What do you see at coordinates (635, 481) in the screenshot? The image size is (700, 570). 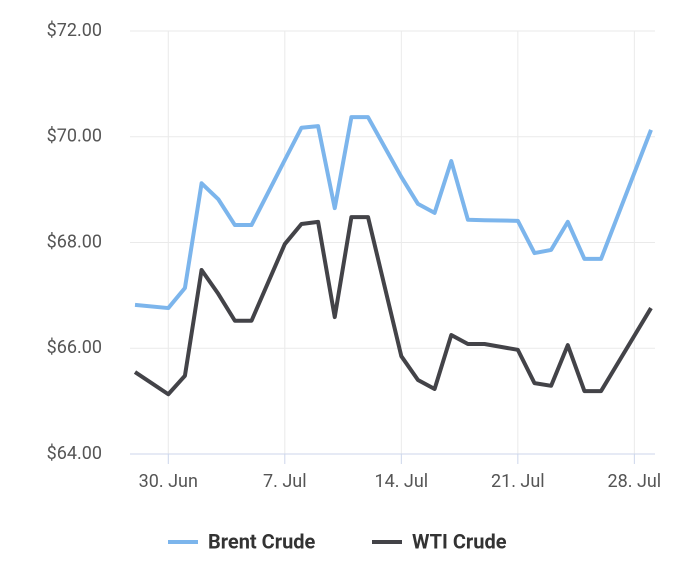 I see `x-tick-label: 28. Jul` at bounding box center [635, 481].